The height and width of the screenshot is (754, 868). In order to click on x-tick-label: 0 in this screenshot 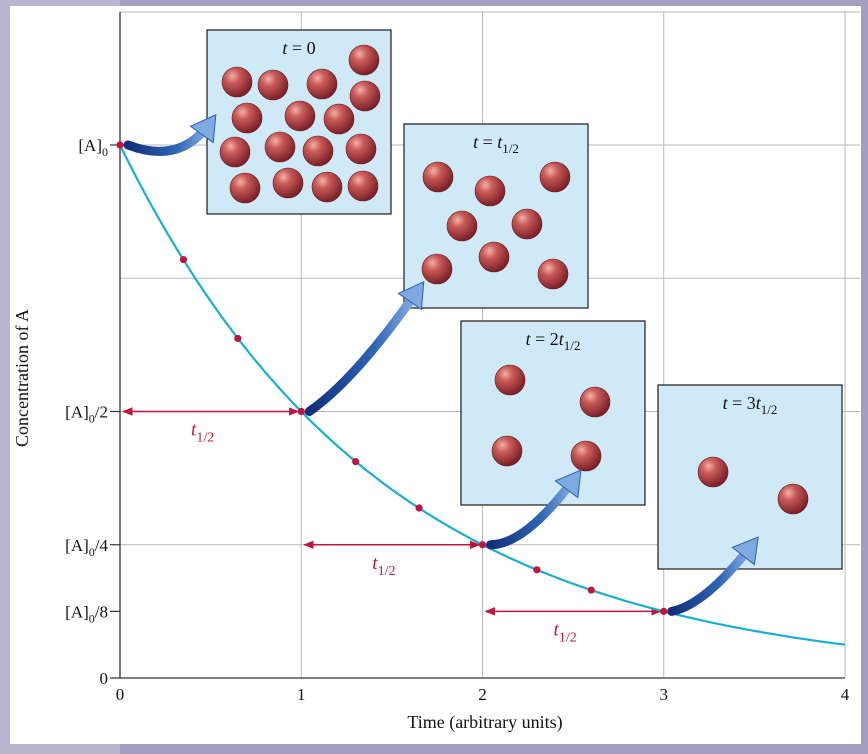, I will do `click(120, 694)`.